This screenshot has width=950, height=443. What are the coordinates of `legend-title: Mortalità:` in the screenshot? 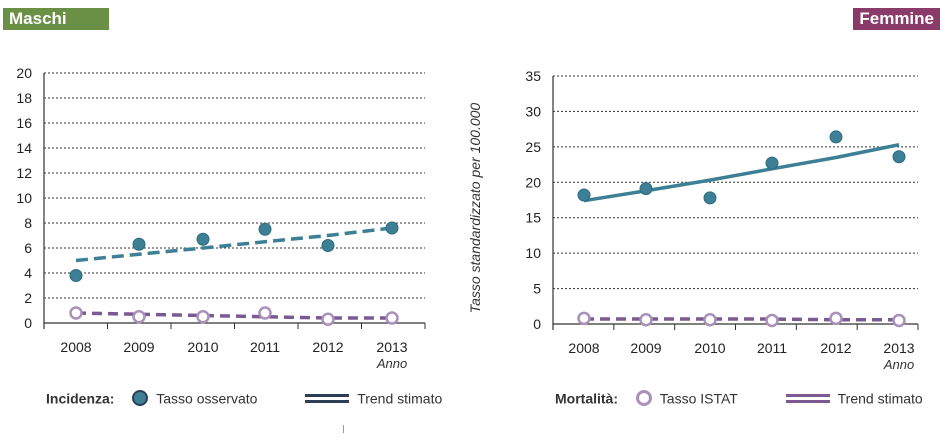 It's located at (586, 398).